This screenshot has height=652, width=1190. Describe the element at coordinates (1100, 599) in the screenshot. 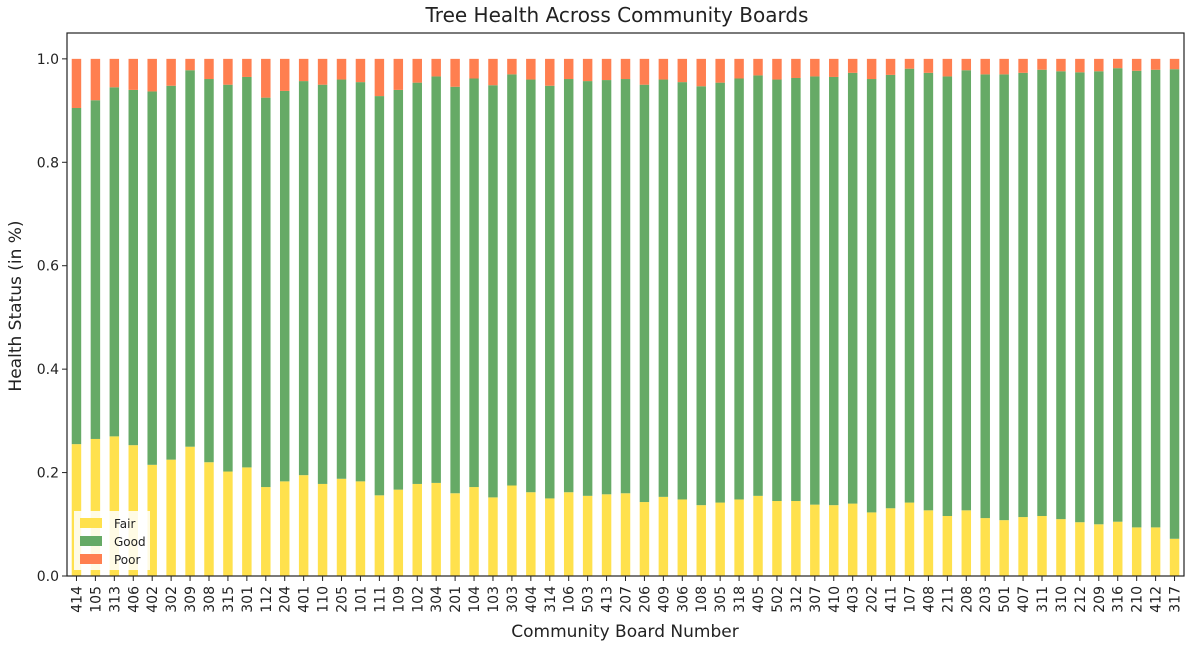

I see `x-tick-label: 209` at that location.